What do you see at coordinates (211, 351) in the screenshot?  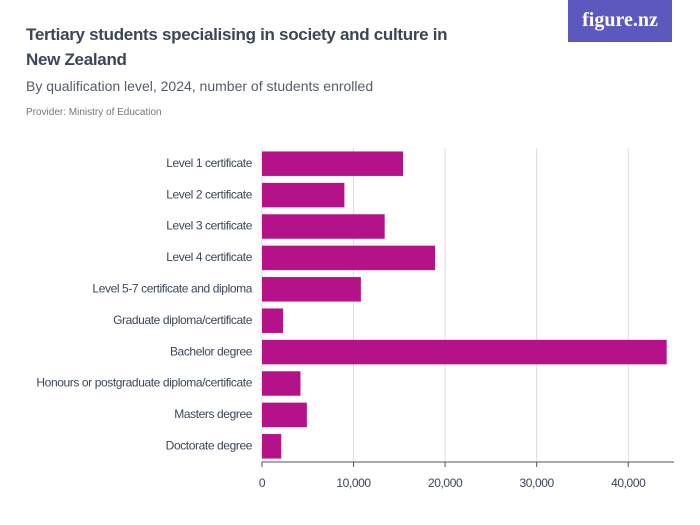 I see `y-tick-label: Bachelor degree` at bounding box center [211, 351].